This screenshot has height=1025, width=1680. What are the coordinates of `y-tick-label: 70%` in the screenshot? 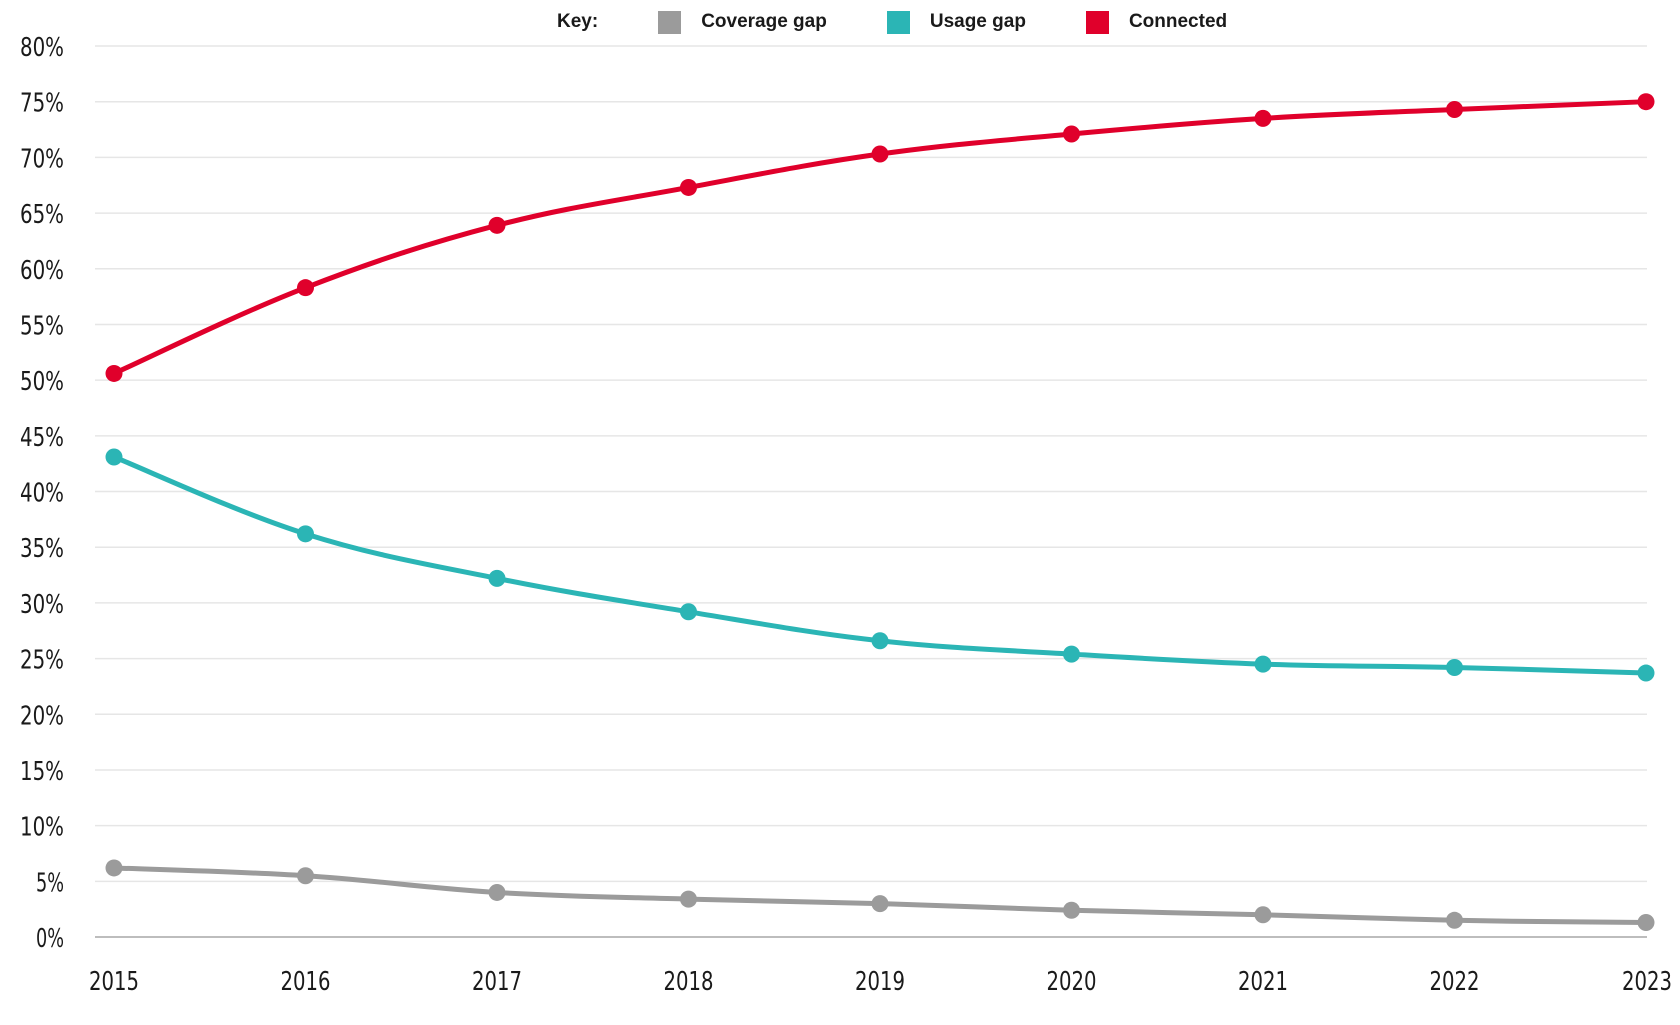 It's located at (42, 159).